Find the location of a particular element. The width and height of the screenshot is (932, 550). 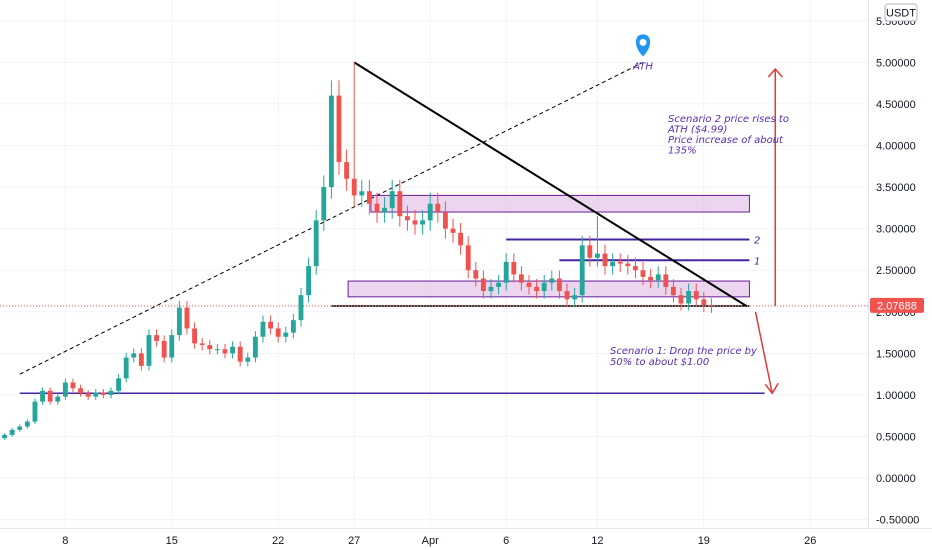

currency-badge: USDT is located at coordinates (901, 12).